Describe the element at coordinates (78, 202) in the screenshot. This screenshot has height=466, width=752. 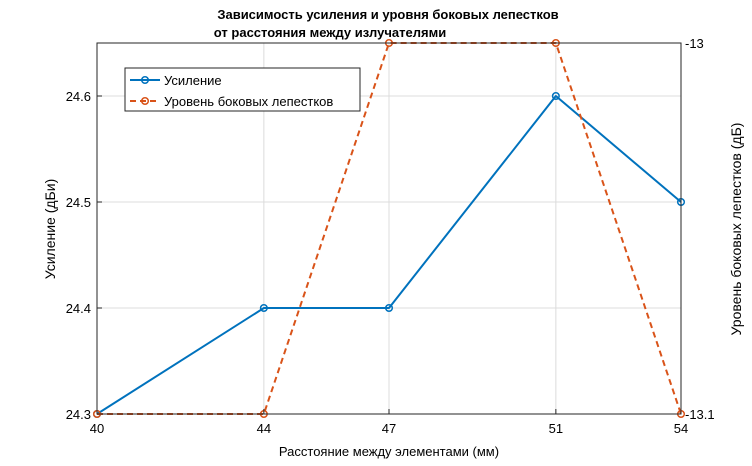
I see `y-left-tick-label: 24.5` at that location.